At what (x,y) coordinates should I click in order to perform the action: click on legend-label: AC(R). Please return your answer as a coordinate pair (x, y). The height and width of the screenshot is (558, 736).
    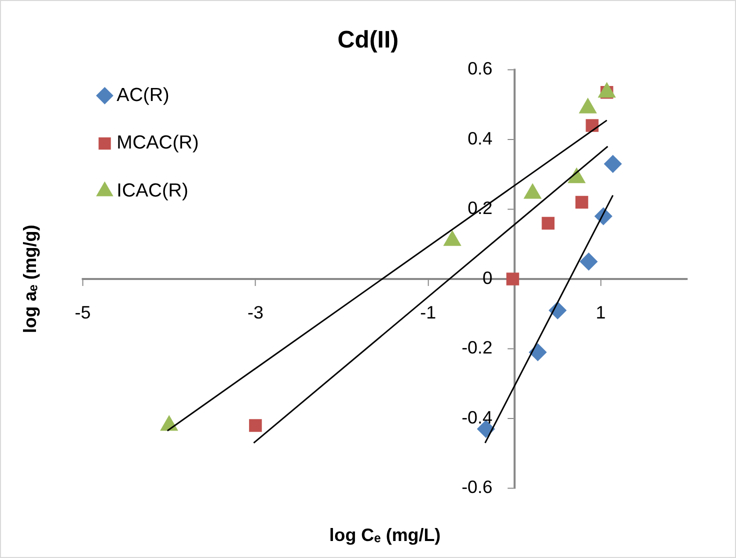
    Looking at the image, I should click on (143, 95).